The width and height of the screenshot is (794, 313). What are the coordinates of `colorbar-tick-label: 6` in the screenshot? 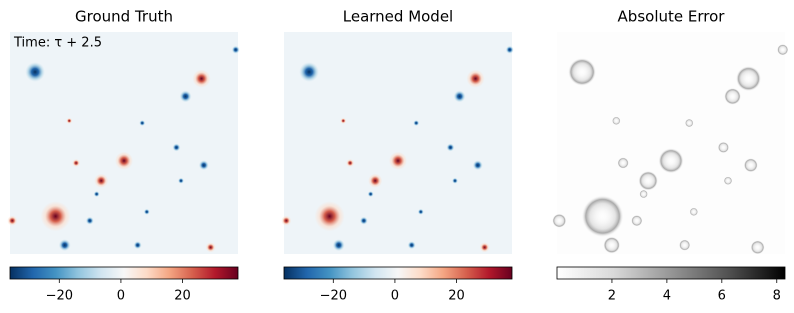 It's located at (722, 296).